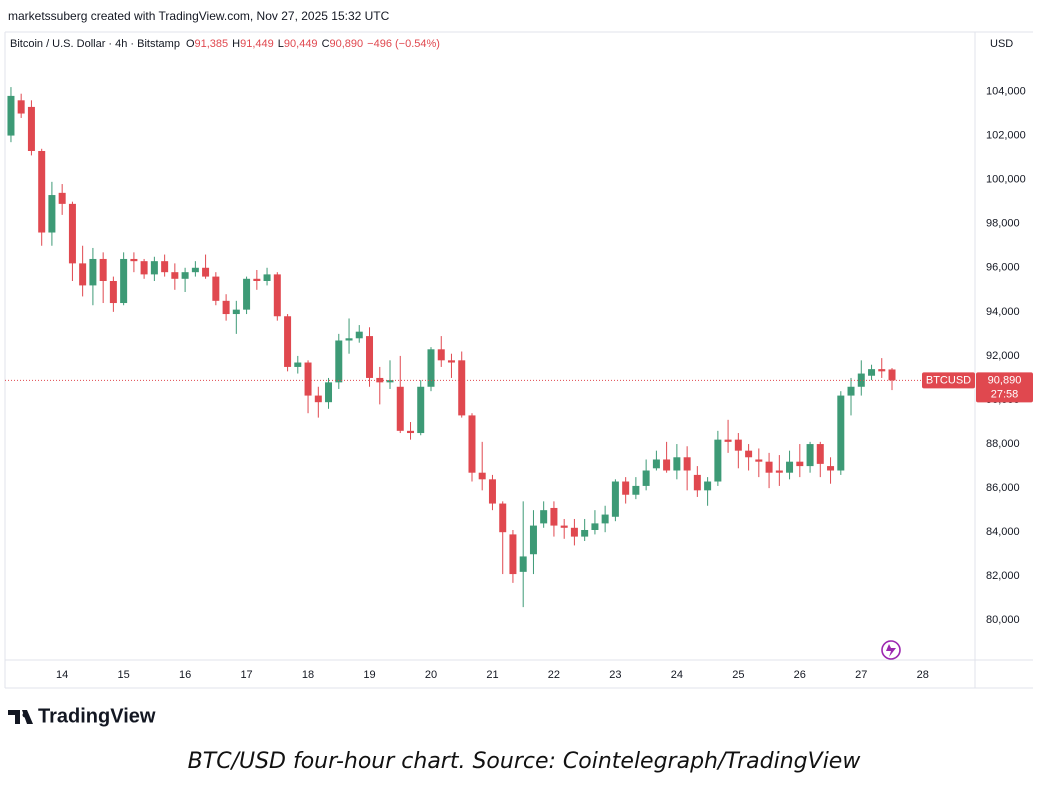 The width and height of the screenshot is (1038, 794). Describe the element at coordinates (1003, 444) in the screenshot. I see `y-tick-label: 88,000` at that location.